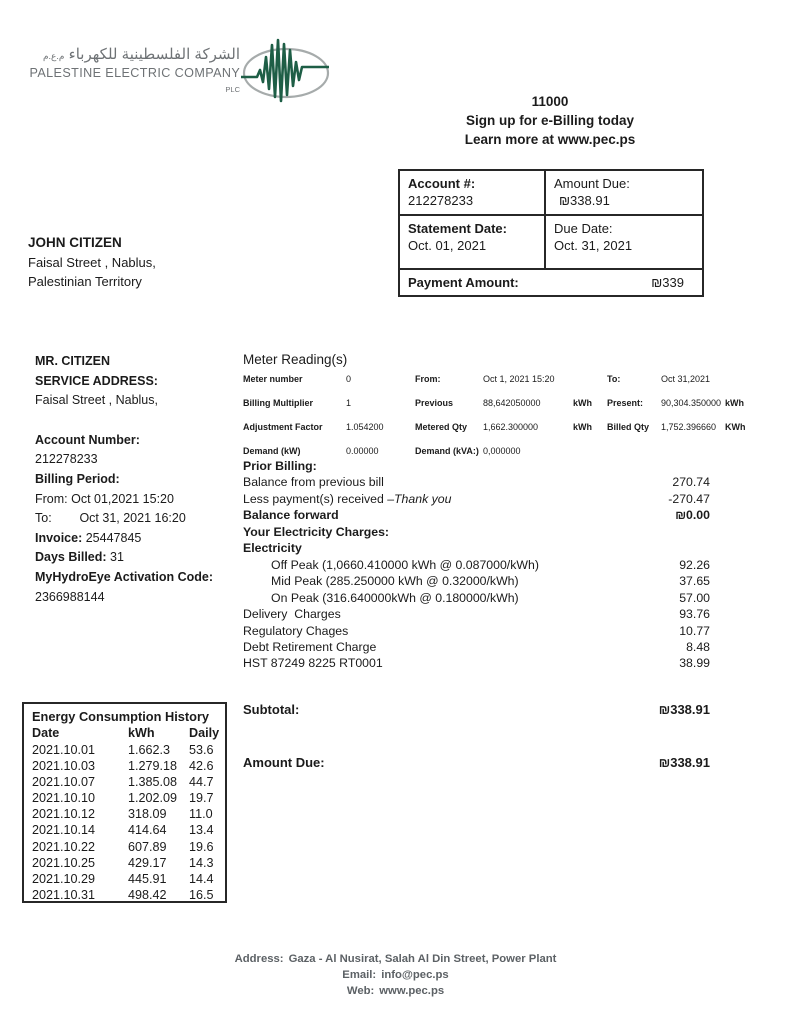  Describe the element at coordinates (141, 733) in the screenshot. I see `kwh-column-header: kWh` at that location.